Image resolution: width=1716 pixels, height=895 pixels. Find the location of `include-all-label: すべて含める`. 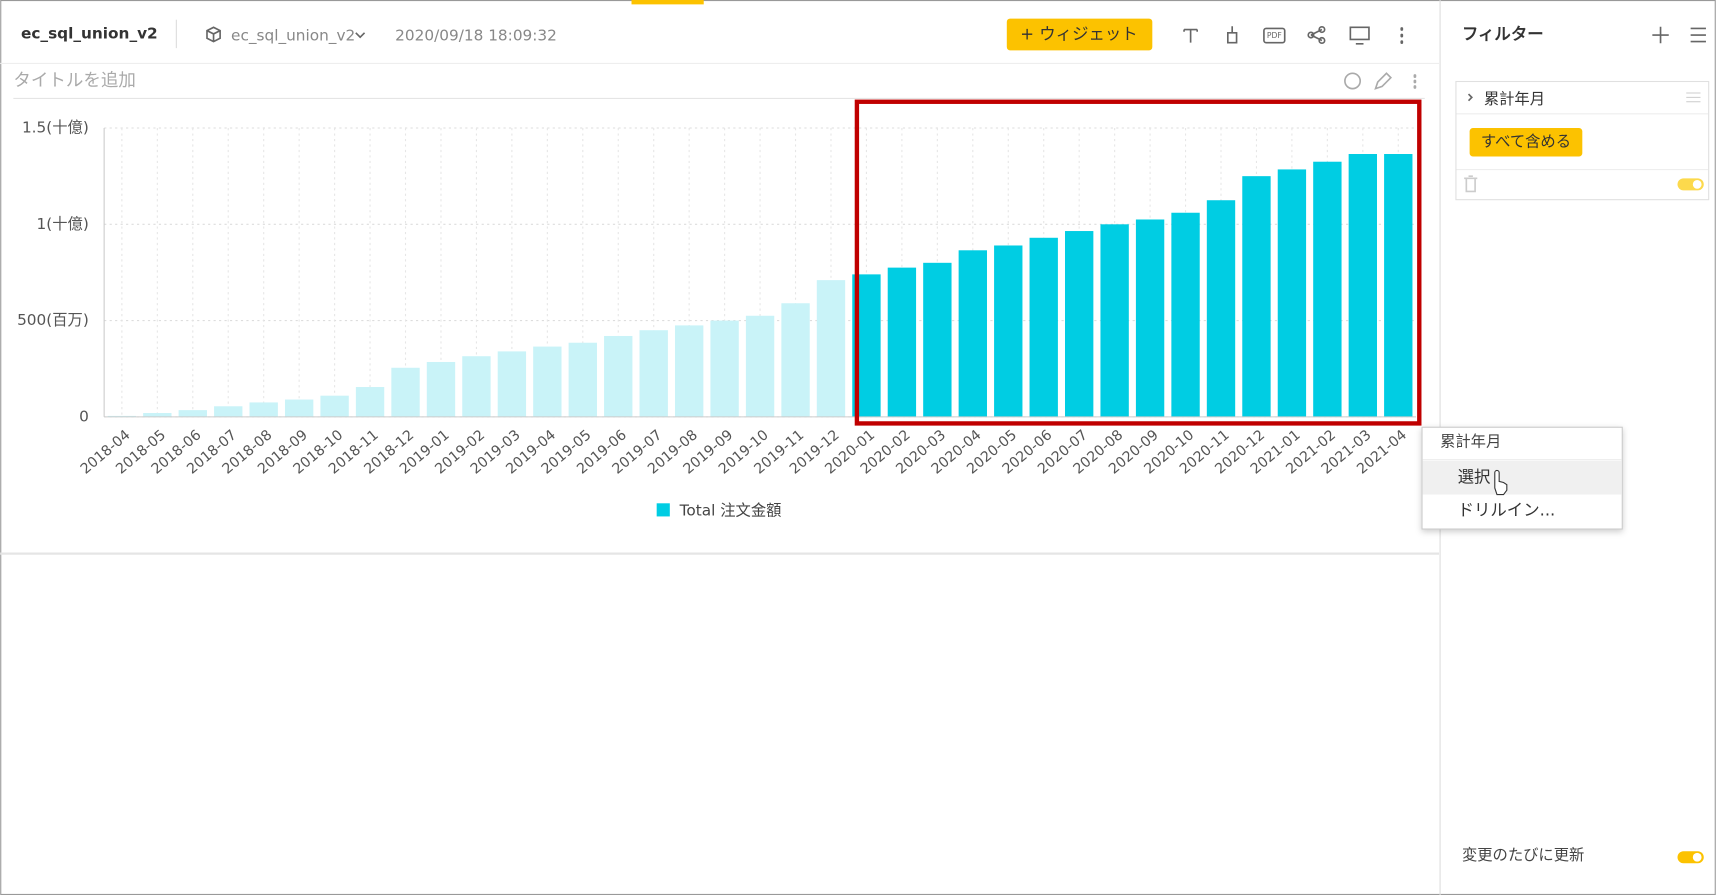

include-all-label: すべて含める is located at coordinates (1526, 142).